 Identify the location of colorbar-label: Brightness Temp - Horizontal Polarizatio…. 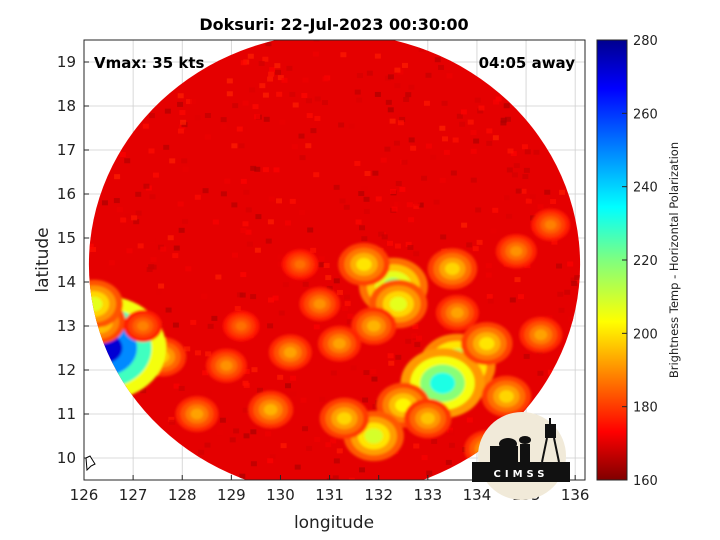
(674, 260).